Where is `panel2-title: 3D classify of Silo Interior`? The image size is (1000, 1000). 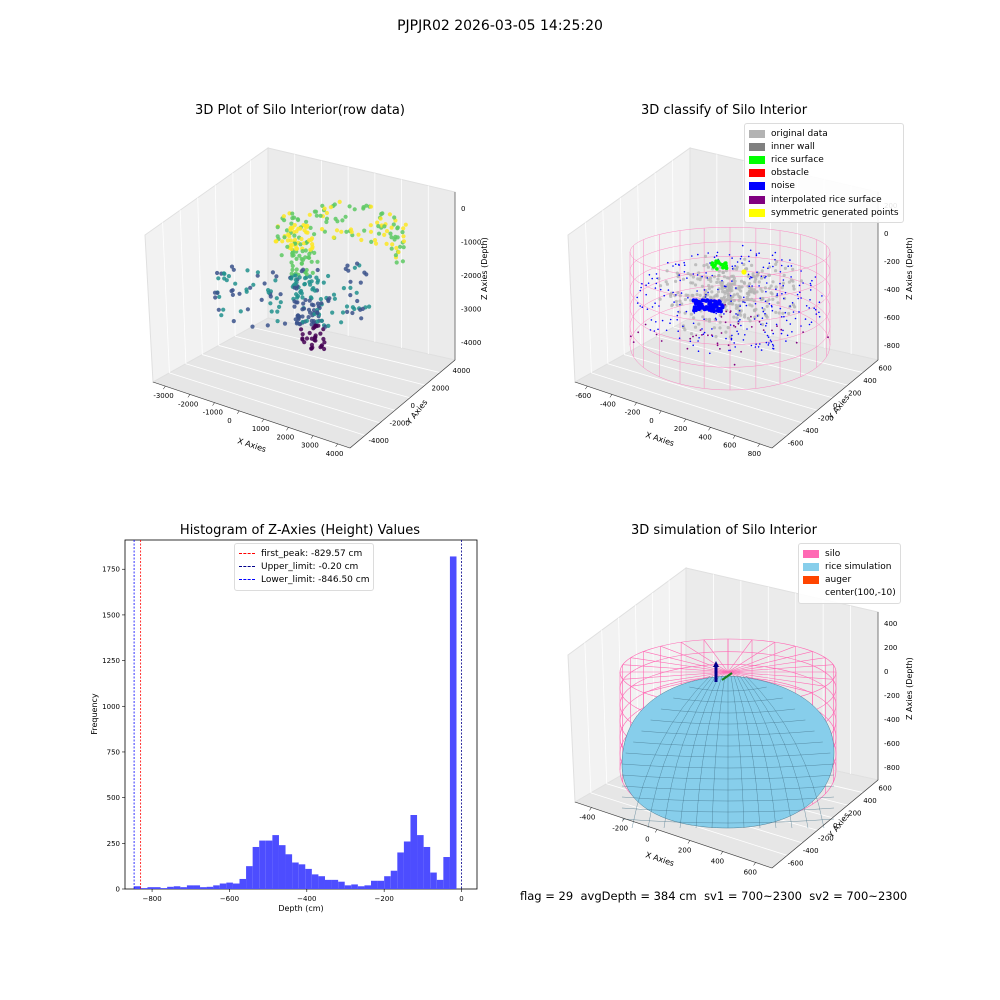
panel2-title: 3D classify of Silo Interior is located at coordinates (724, 110).